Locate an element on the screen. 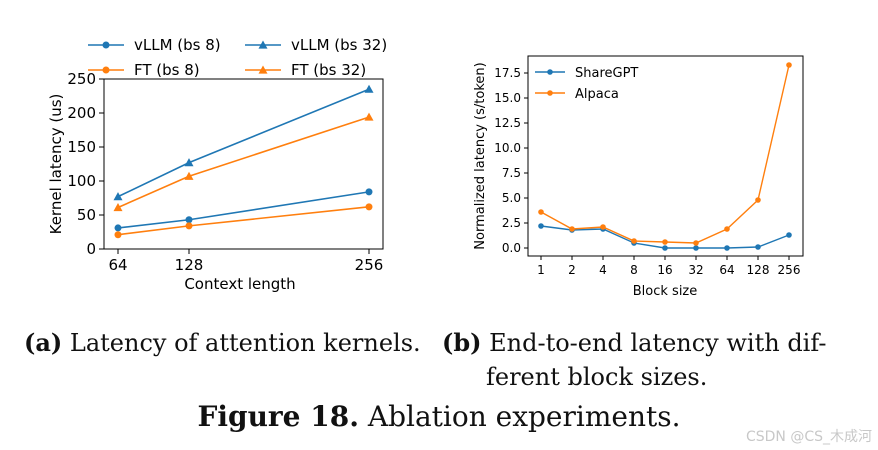  chart-a-xtick-label: 64 is located at coordinates (117, 265).